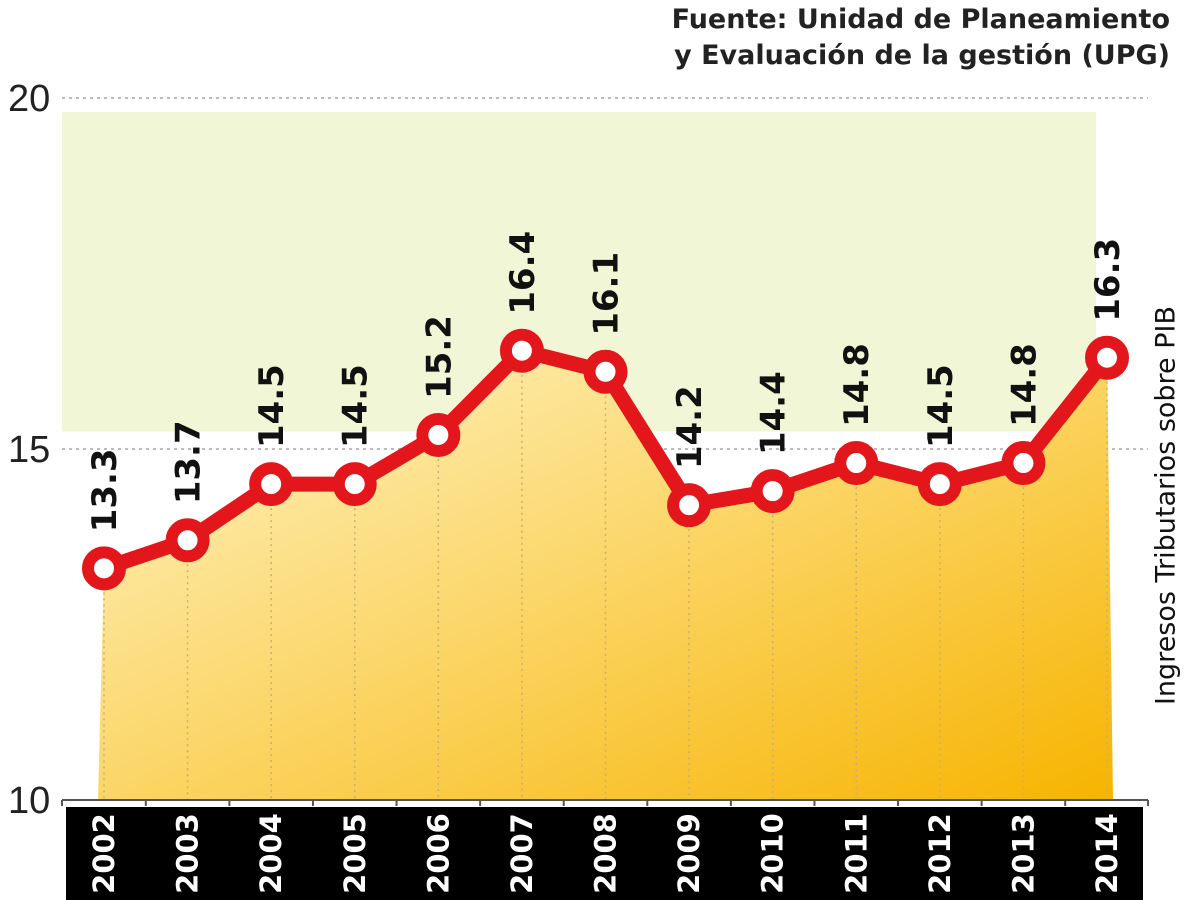  I want to click on y-tick-label-10: 10, so click(29, 801).